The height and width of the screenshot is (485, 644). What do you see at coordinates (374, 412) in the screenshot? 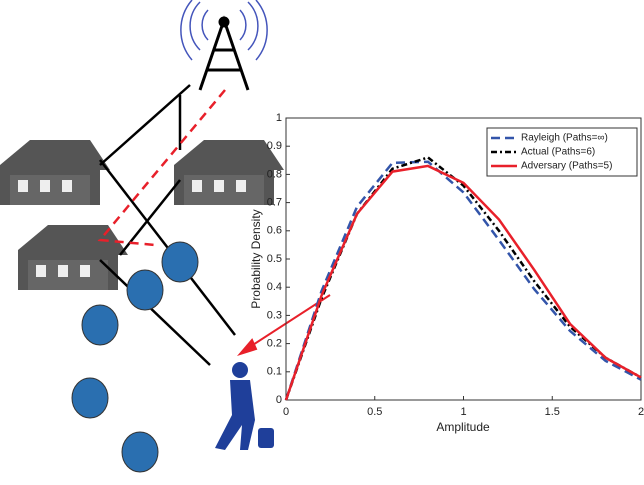
I see `x-tick-label: 0.5` at bounding box center [374, 412].